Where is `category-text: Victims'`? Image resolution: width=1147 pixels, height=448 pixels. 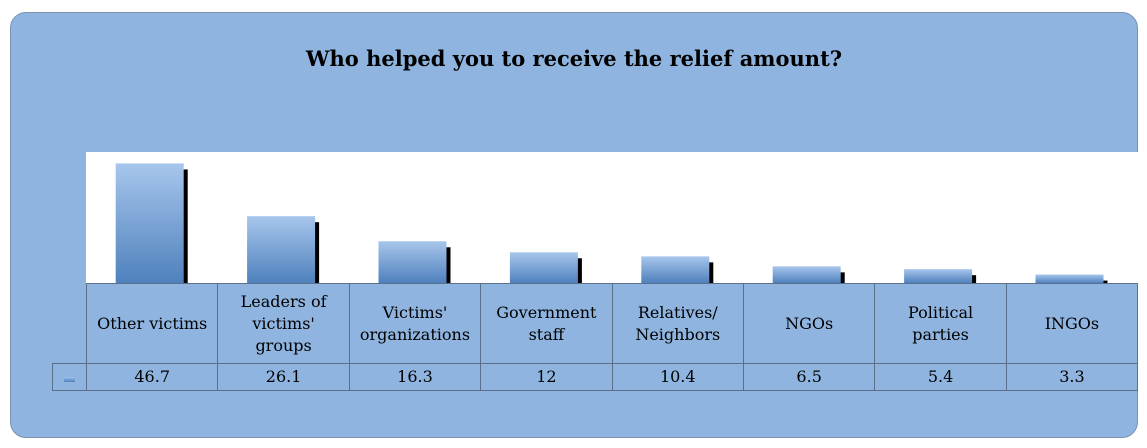
category-text: Victims' is located at coordinates (415, 312).